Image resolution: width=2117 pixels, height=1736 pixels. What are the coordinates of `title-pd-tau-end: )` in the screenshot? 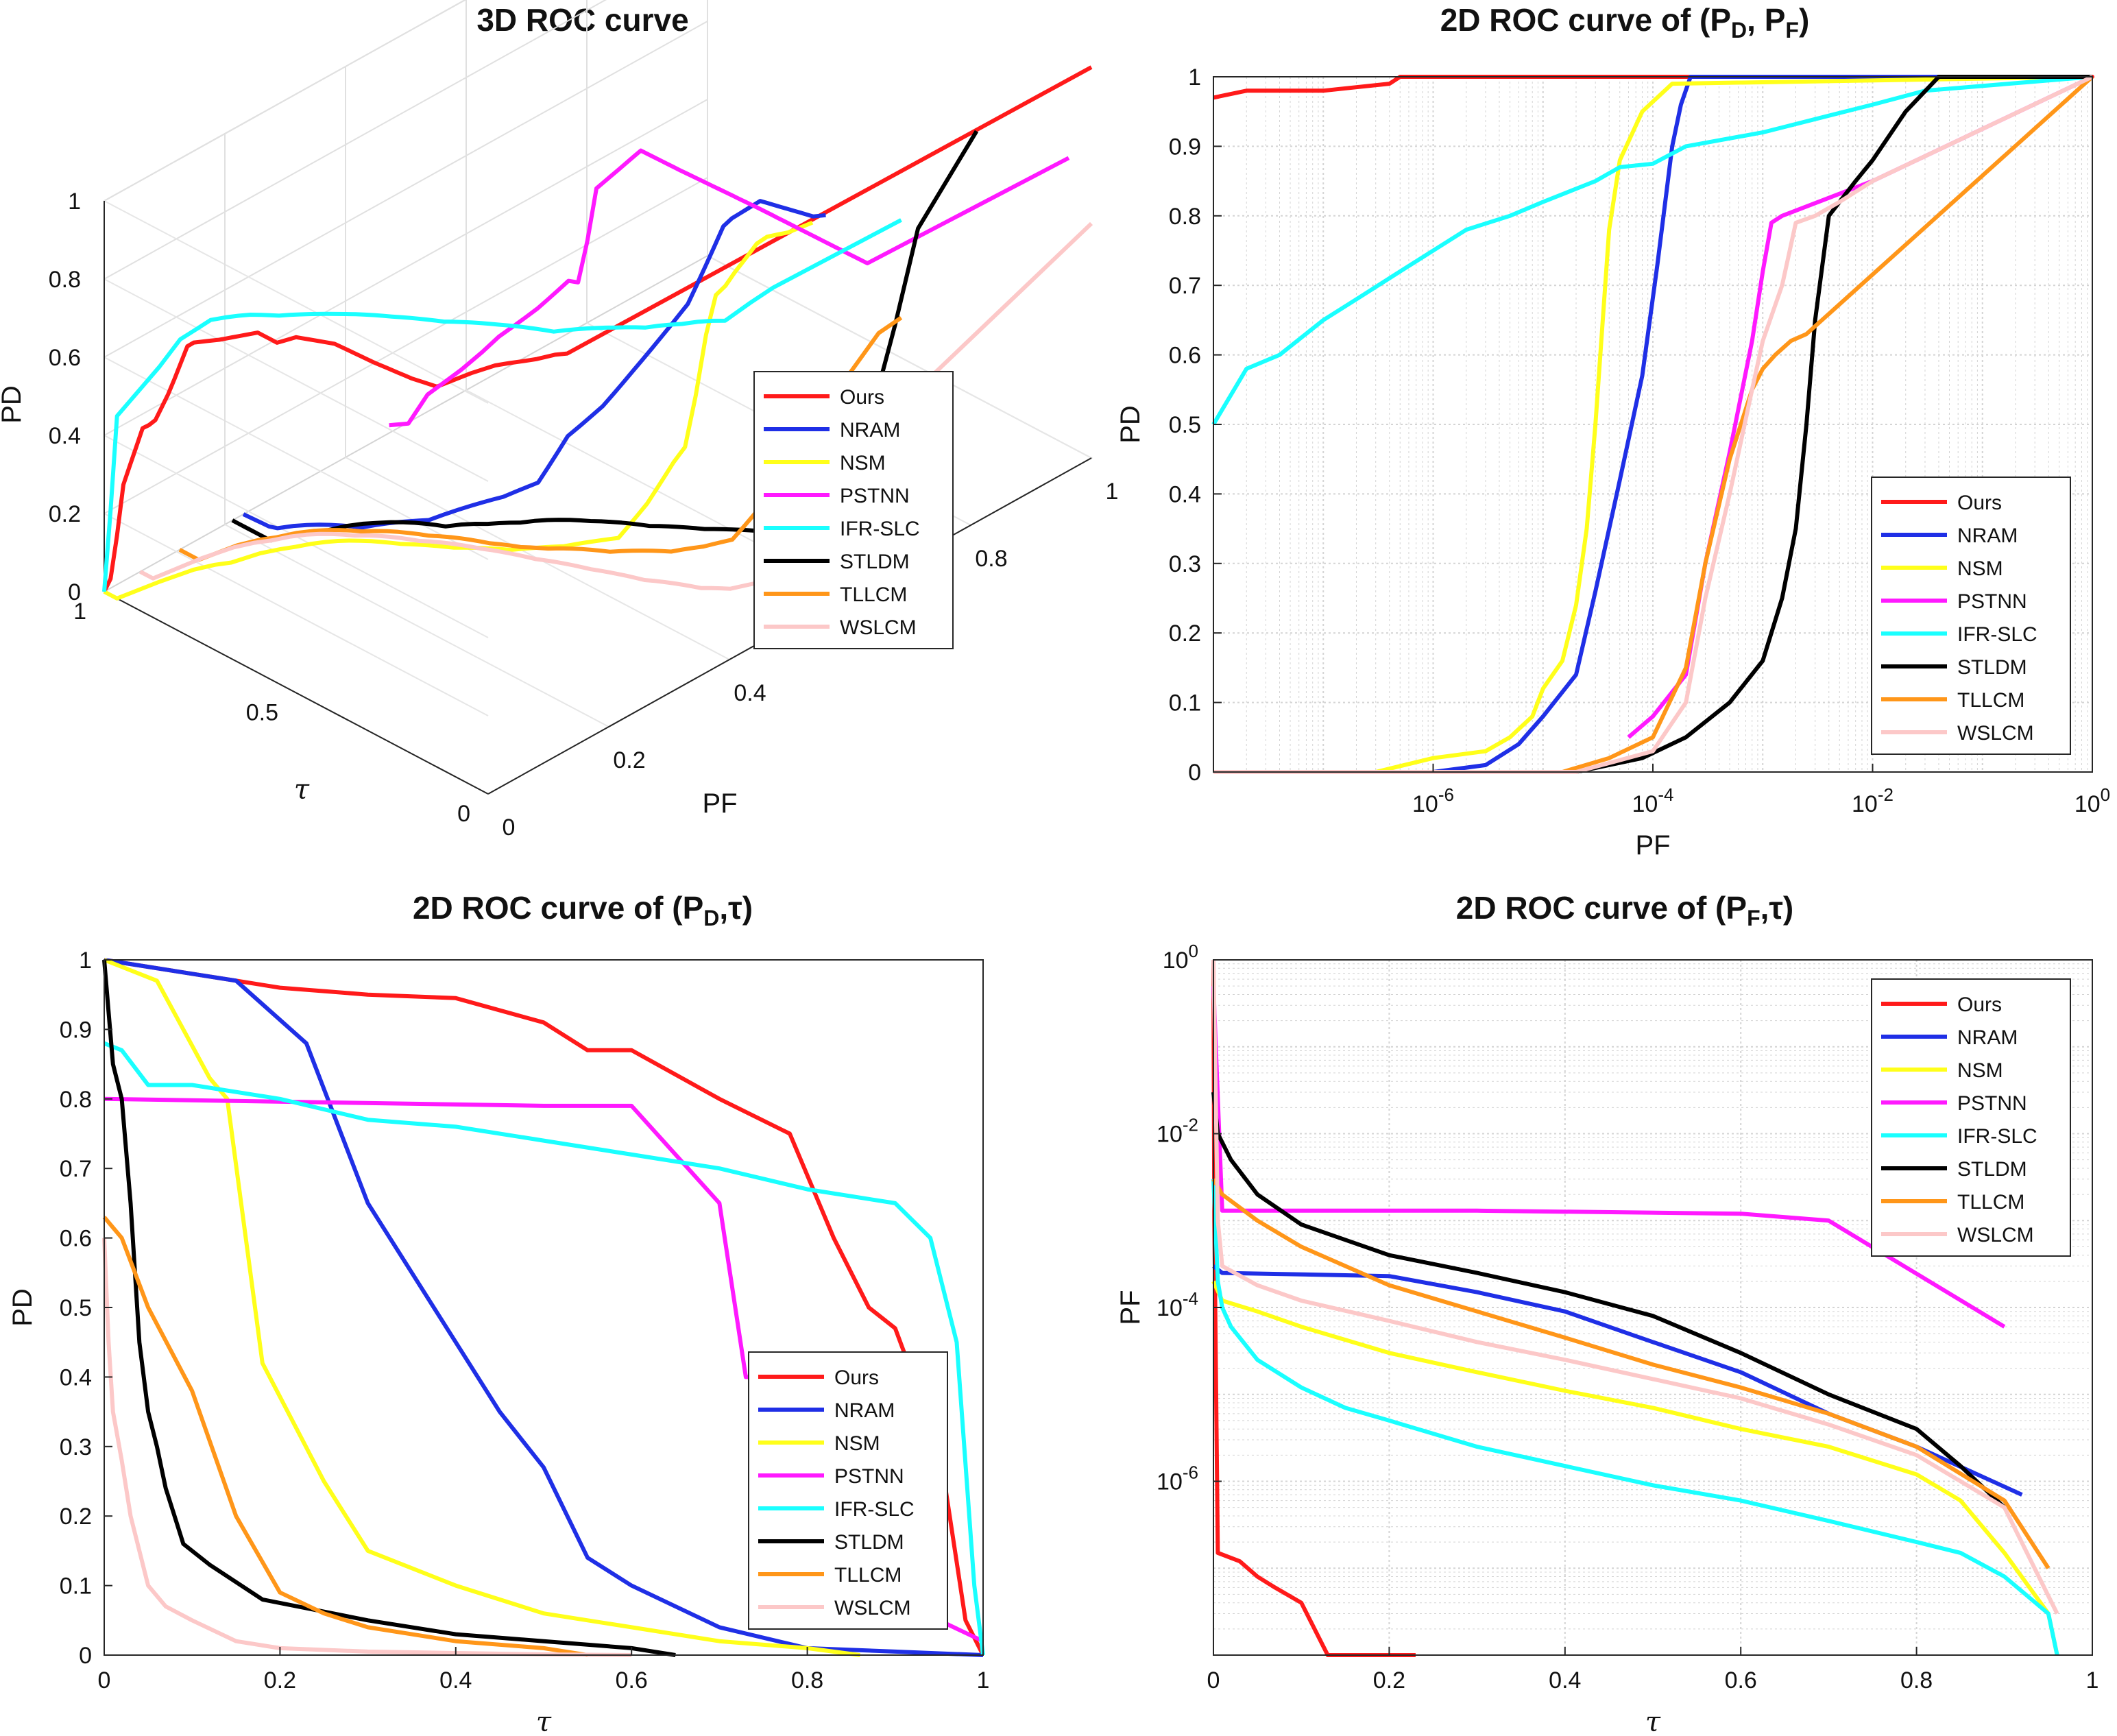 It's located at (747, 908).